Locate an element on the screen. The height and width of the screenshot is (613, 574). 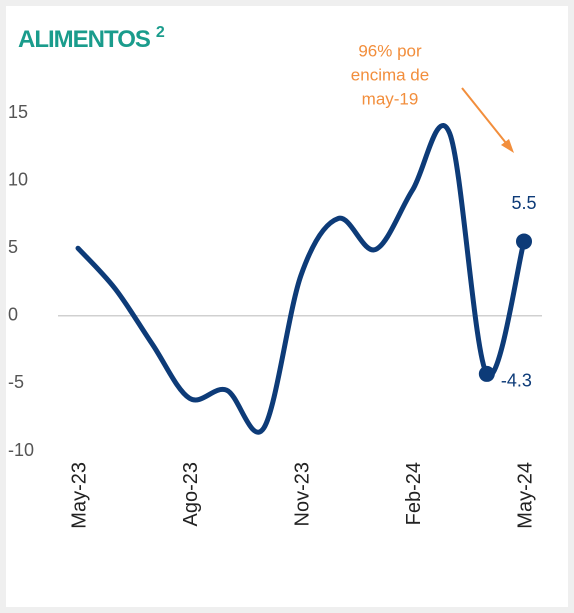
y-tick-label: 10 is located at coordinates (18, 179).